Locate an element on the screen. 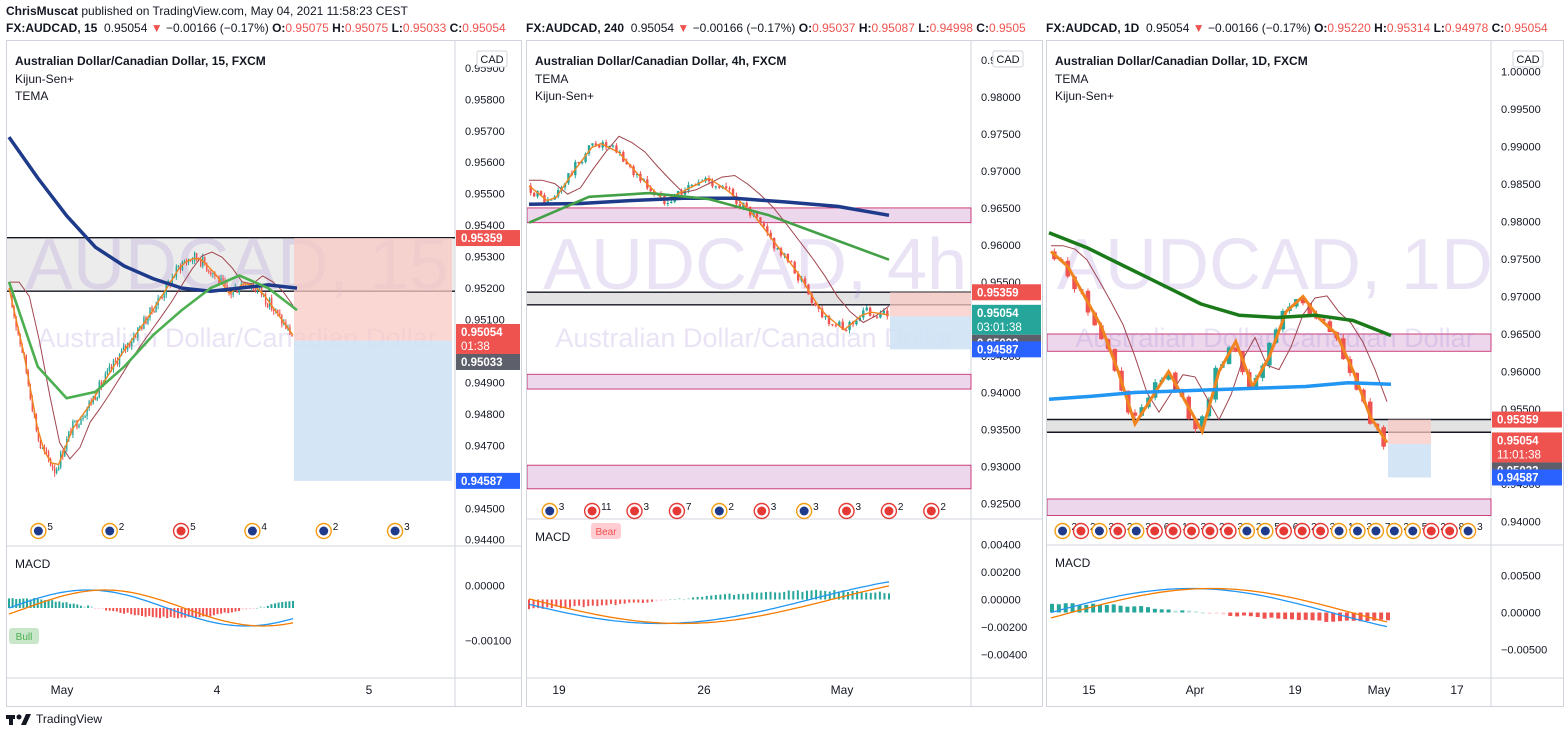  price-tag-bg is located at coordinates (488, 361).